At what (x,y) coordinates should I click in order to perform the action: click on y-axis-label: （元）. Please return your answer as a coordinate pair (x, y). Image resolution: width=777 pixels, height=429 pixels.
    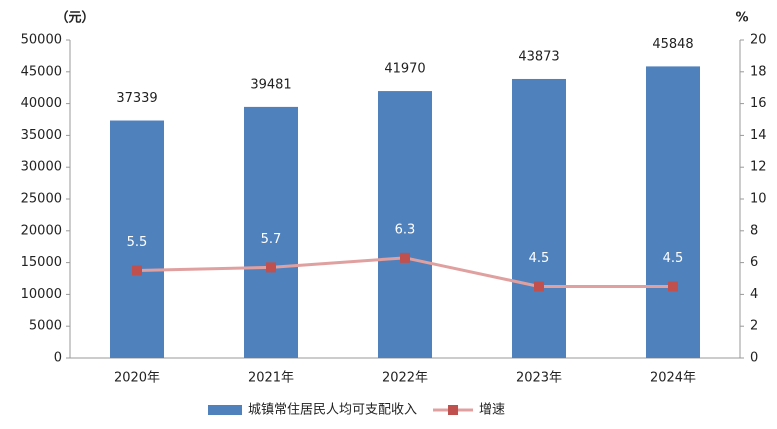
    Looking at the image, I should click on (74, 18).